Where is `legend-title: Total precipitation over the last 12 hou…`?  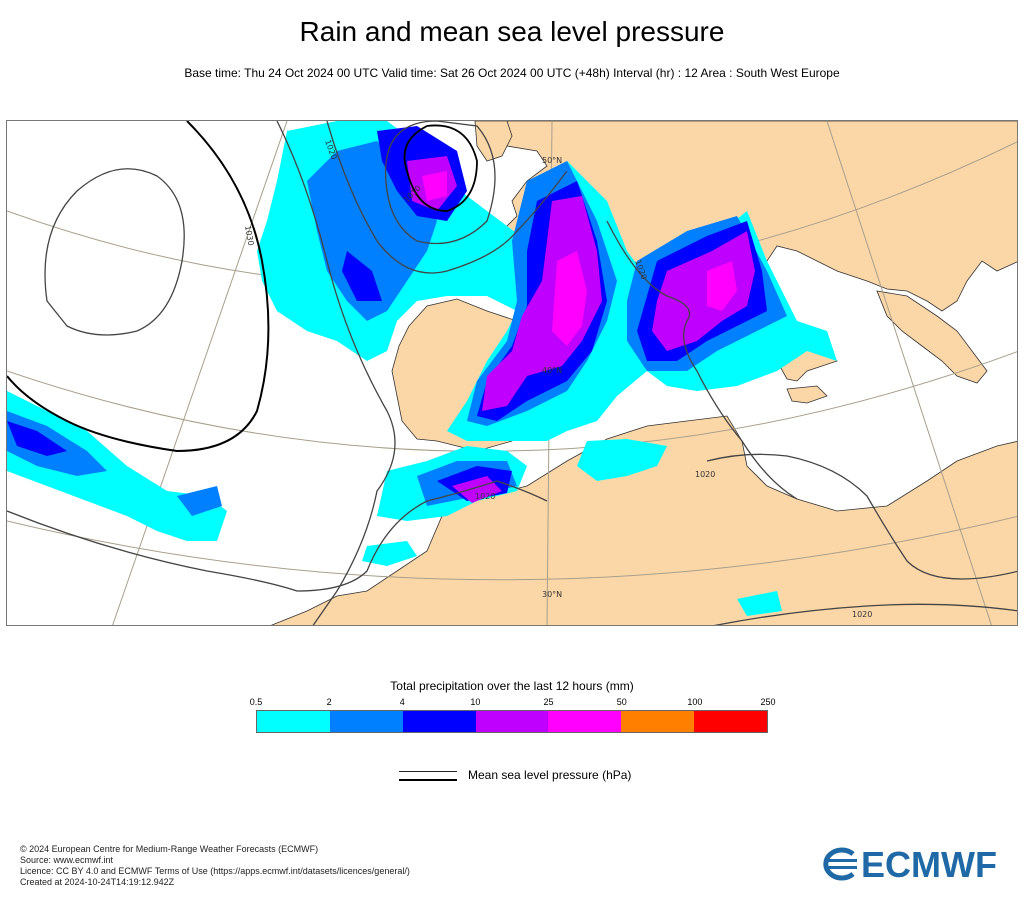
legend-title: Total precipitation over the last 12 hou… is located at coordinates (512, 686).